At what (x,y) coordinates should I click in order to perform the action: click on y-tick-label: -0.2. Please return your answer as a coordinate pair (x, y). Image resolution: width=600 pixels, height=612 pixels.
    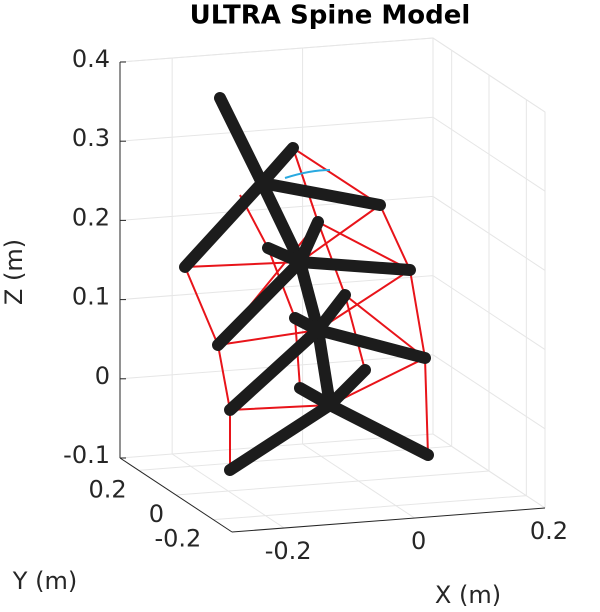
    Looking at the image, I should click on (178, 539).